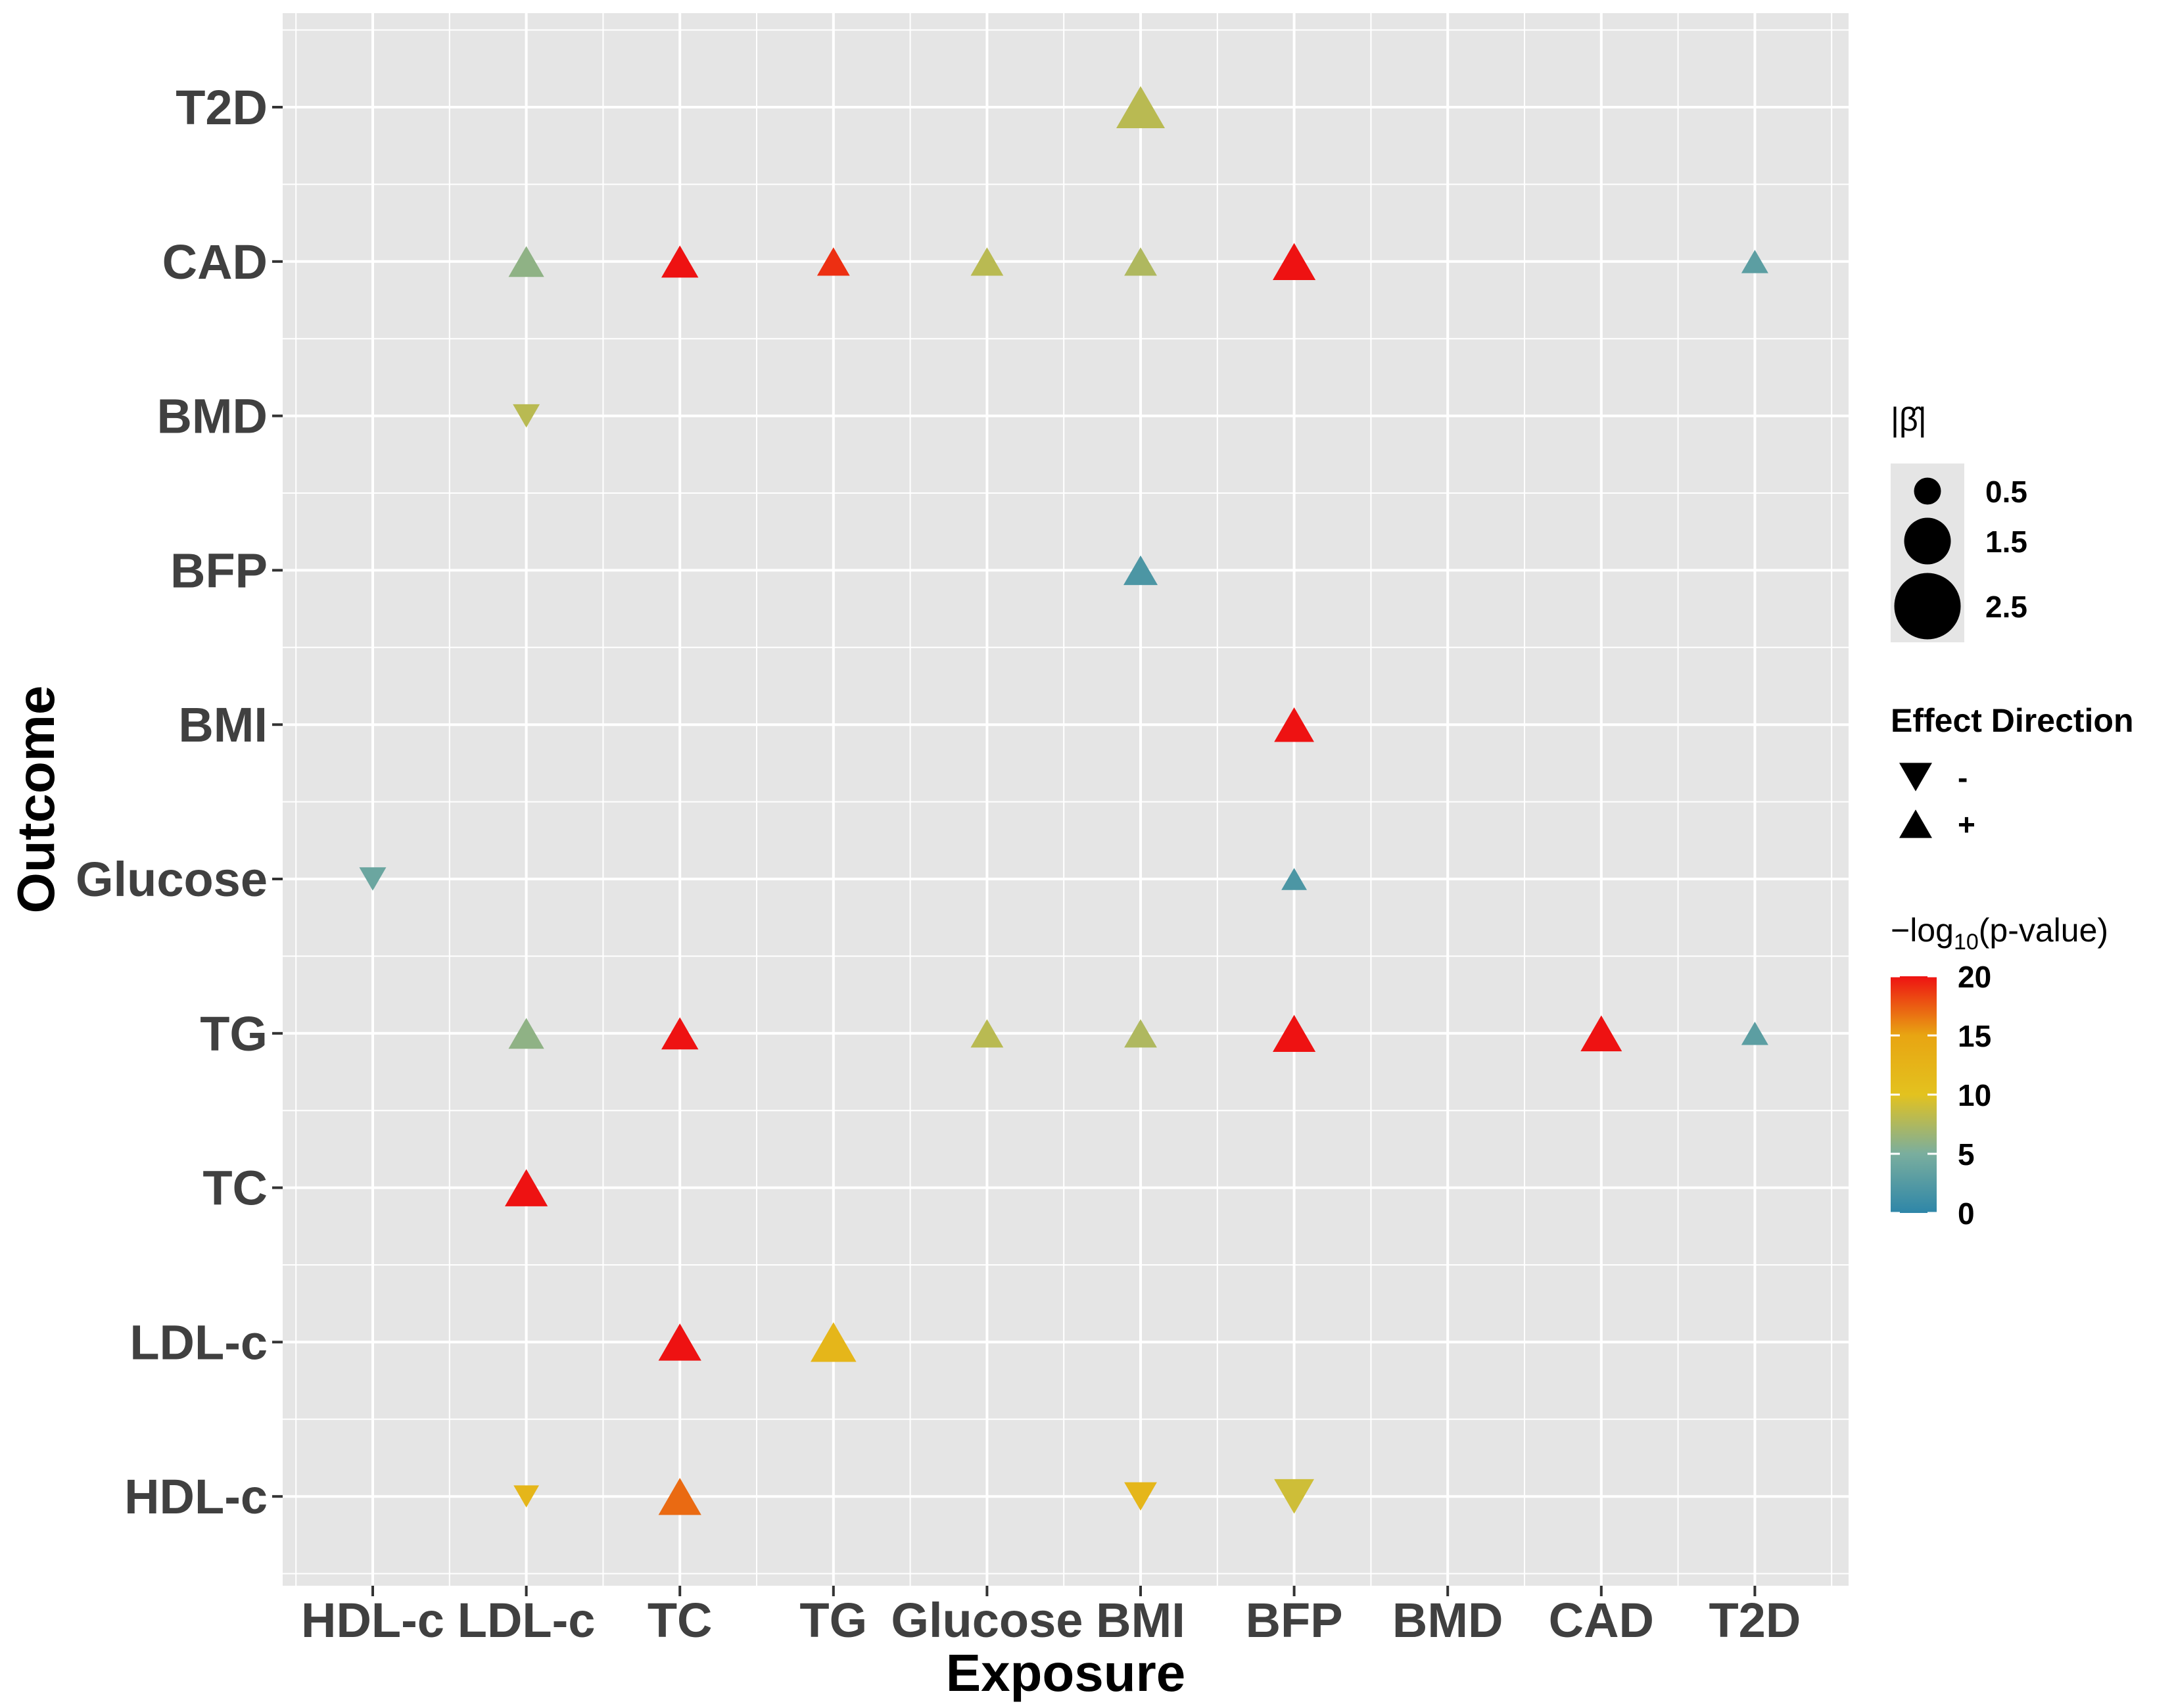 The image size is (2174, 1708). I want to click on point-ldl-c-to-cad, so click(526, 261).